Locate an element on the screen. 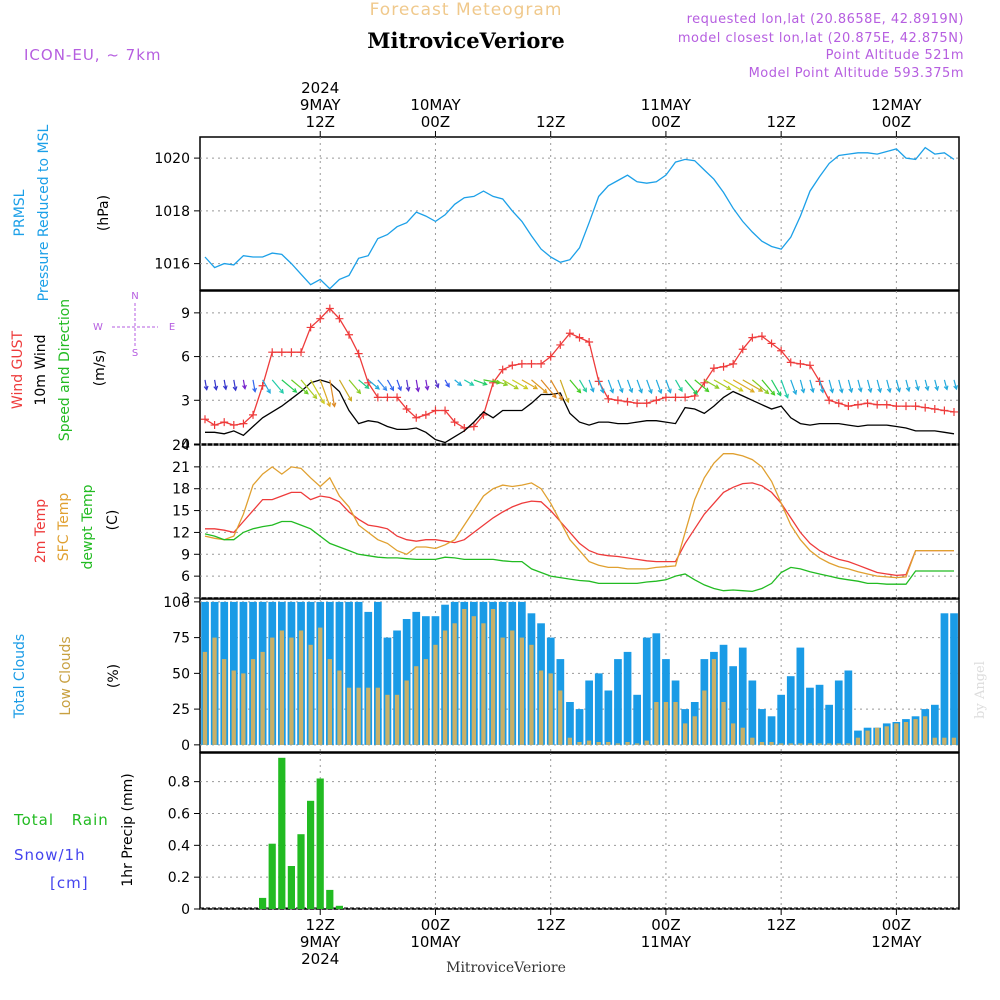 The image size is (1000, 1000). time-label-top: 12Z is located at coordinates (320, 122).